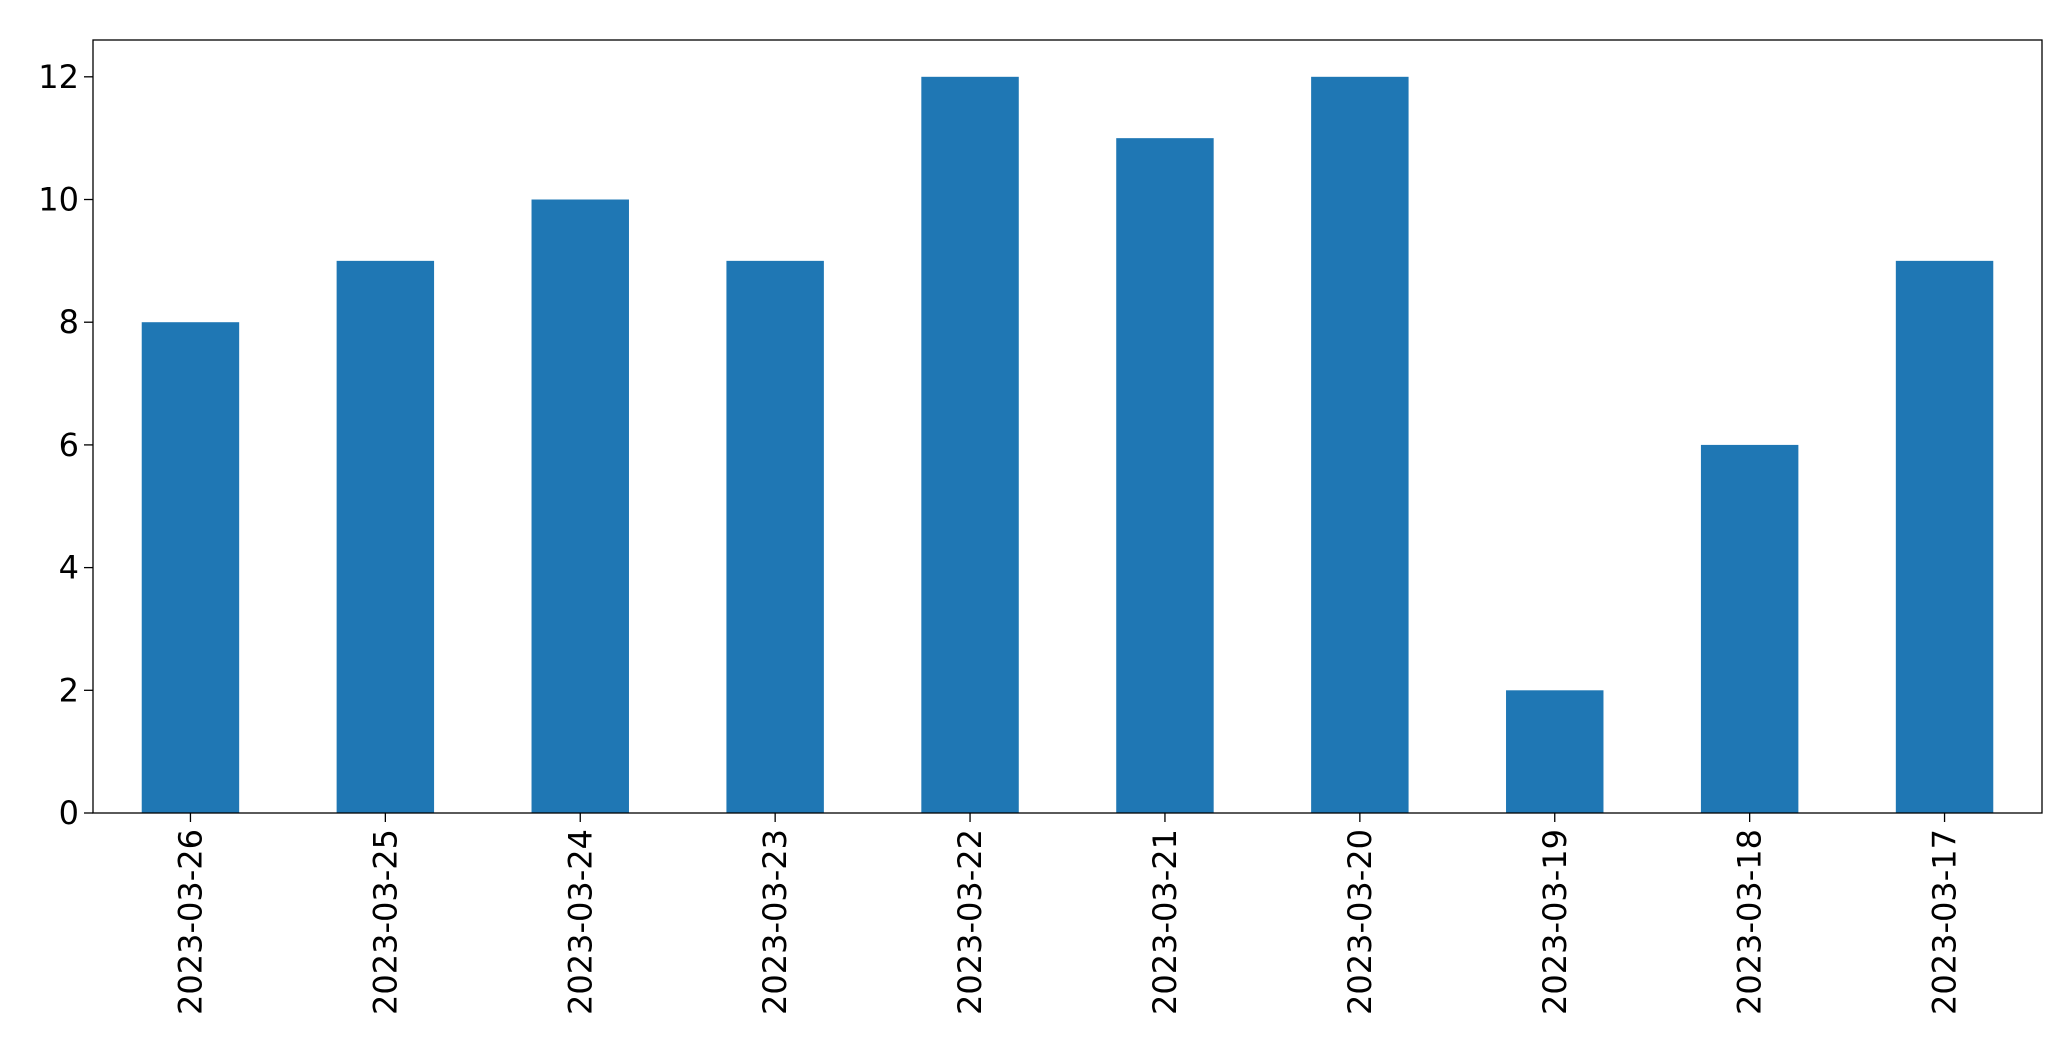 Image resolution: width=2071 pixels, height=1061 pixels. I want to click on y-tick-label: 10, so click(58, 200).